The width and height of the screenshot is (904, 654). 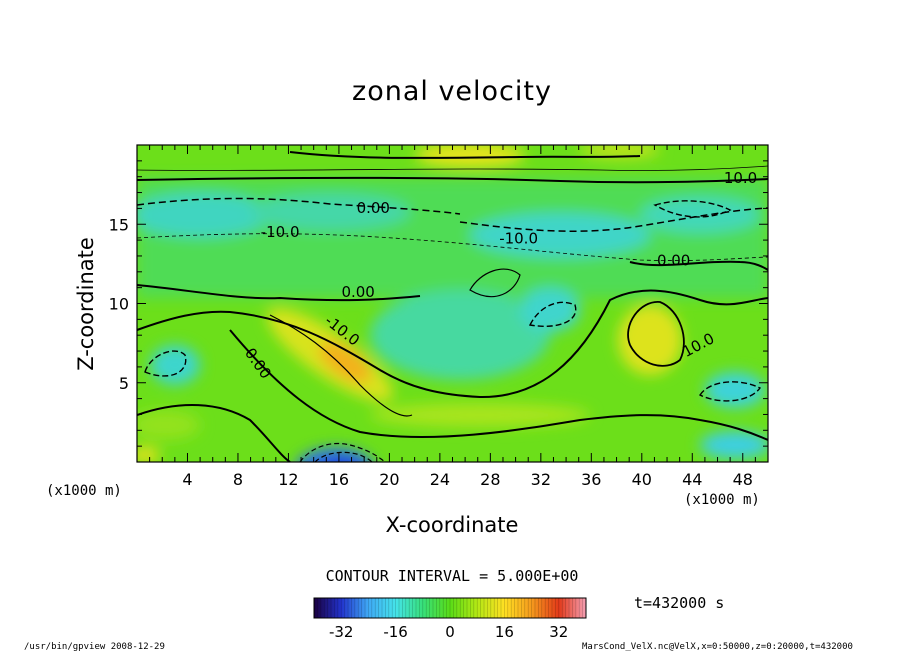 I want to click on x-unit-label-left: (x1000 m), so click(x=84, y=491).